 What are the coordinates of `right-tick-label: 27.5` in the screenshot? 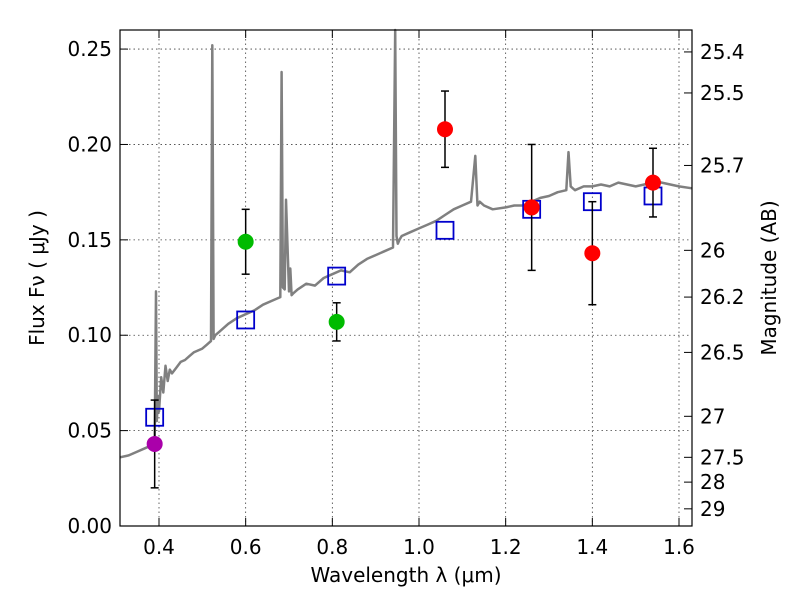 It's located at (722, 457).